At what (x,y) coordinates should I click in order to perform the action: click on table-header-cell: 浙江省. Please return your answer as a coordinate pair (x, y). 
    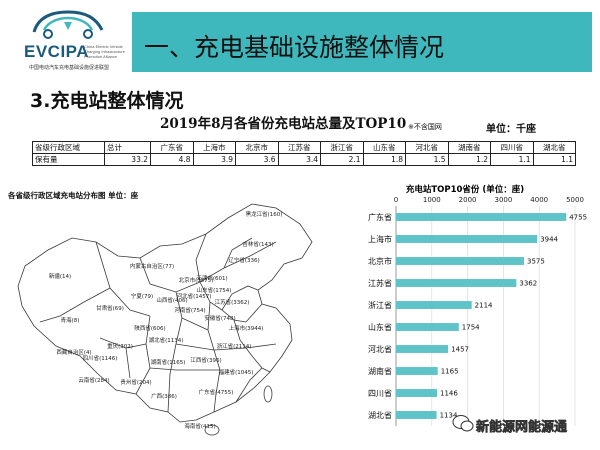
    Looking at the image, I should click on (342, 147).